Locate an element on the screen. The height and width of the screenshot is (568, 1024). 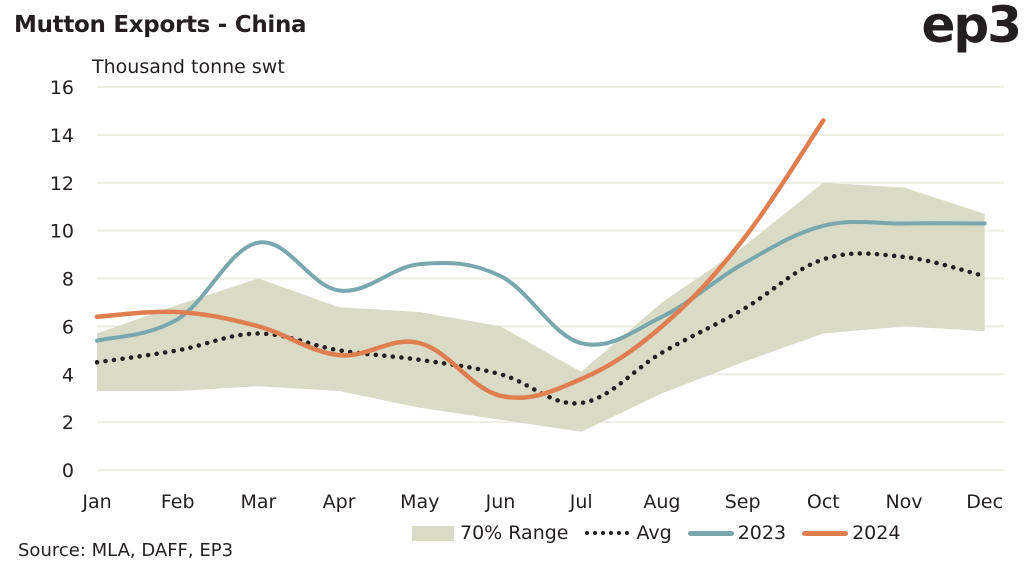
legend-item-2024: 2024 is located at coordinates (851, 533).